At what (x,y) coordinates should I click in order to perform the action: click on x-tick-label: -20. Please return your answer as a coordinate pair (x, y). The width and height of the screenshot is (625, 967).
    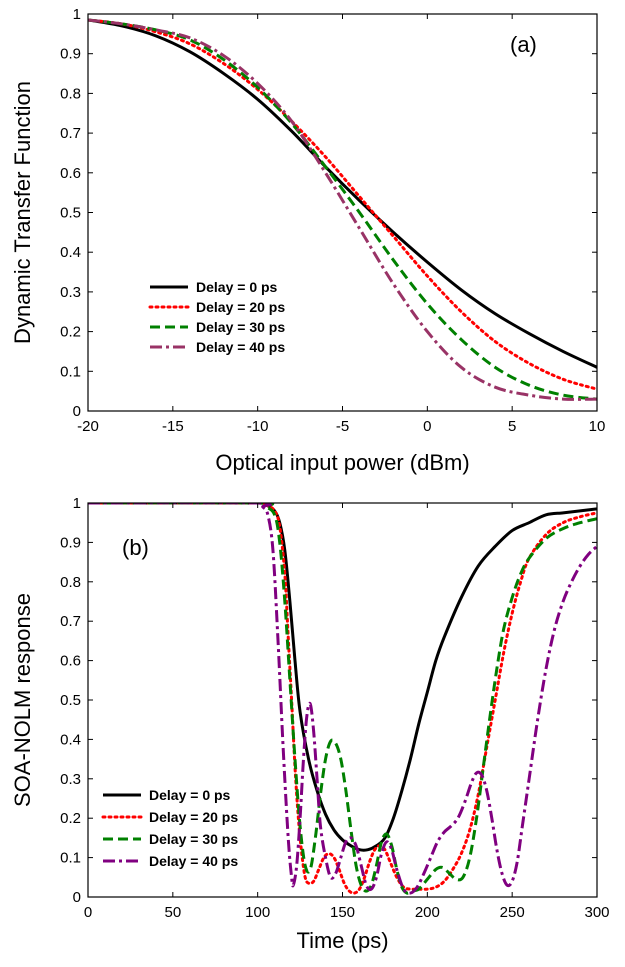
    Looking at the image, I should click on (88, 426).